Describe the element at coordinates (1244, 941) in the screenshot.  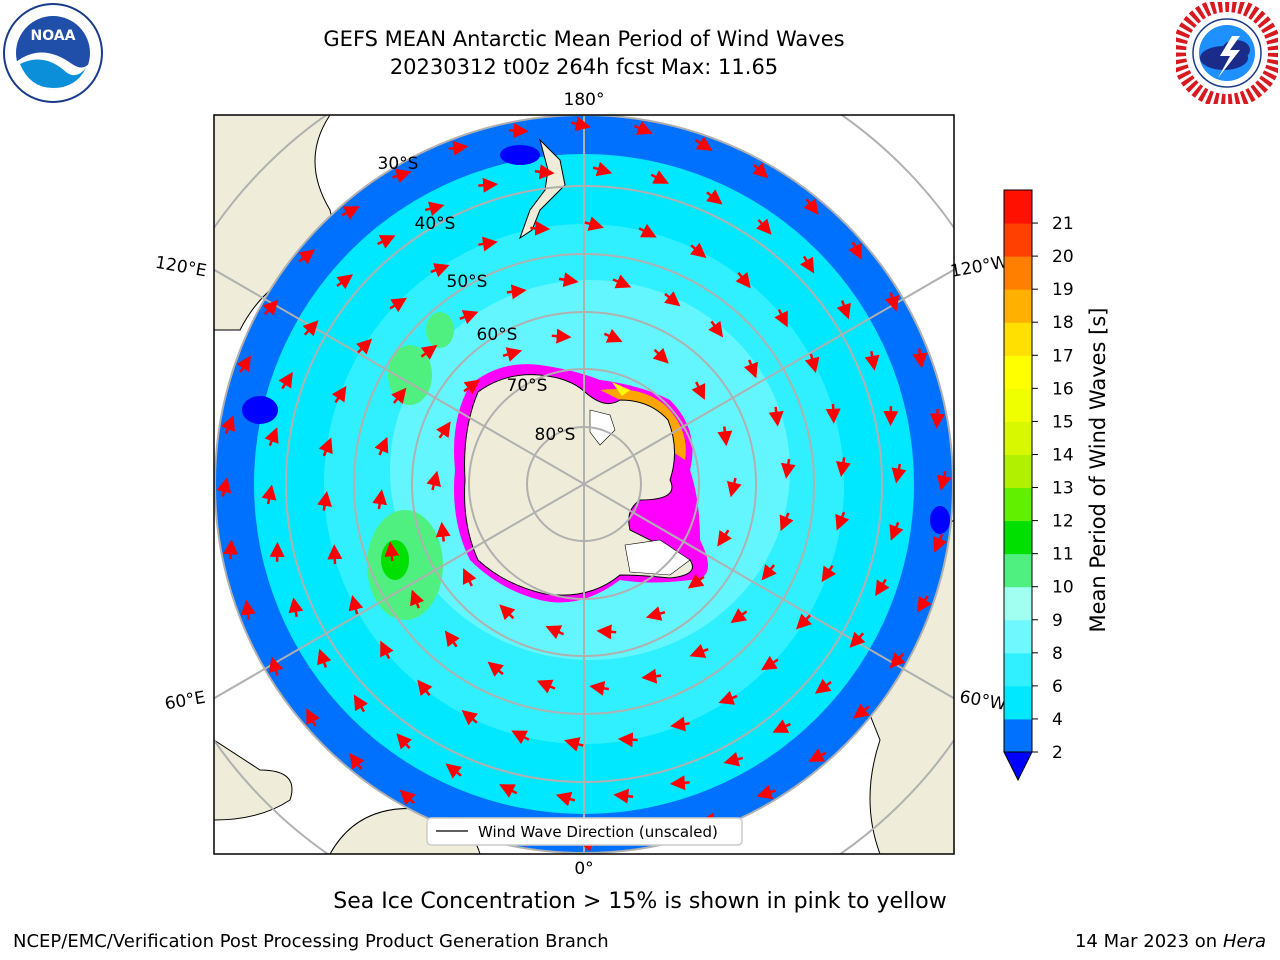
I see `footer-machine: Hera` at that location.